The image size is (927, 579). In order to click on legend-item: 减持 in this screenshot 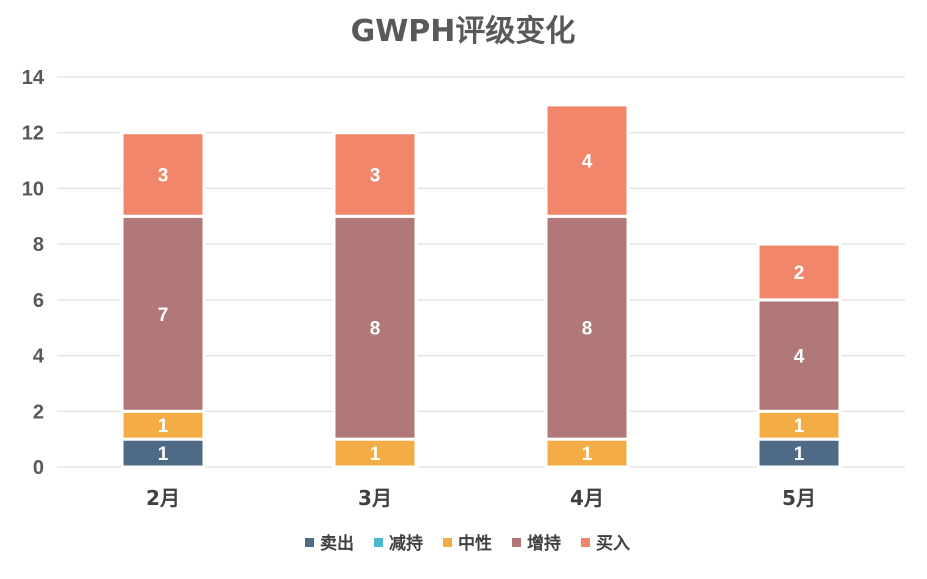, I will do `click(398, 543)`.